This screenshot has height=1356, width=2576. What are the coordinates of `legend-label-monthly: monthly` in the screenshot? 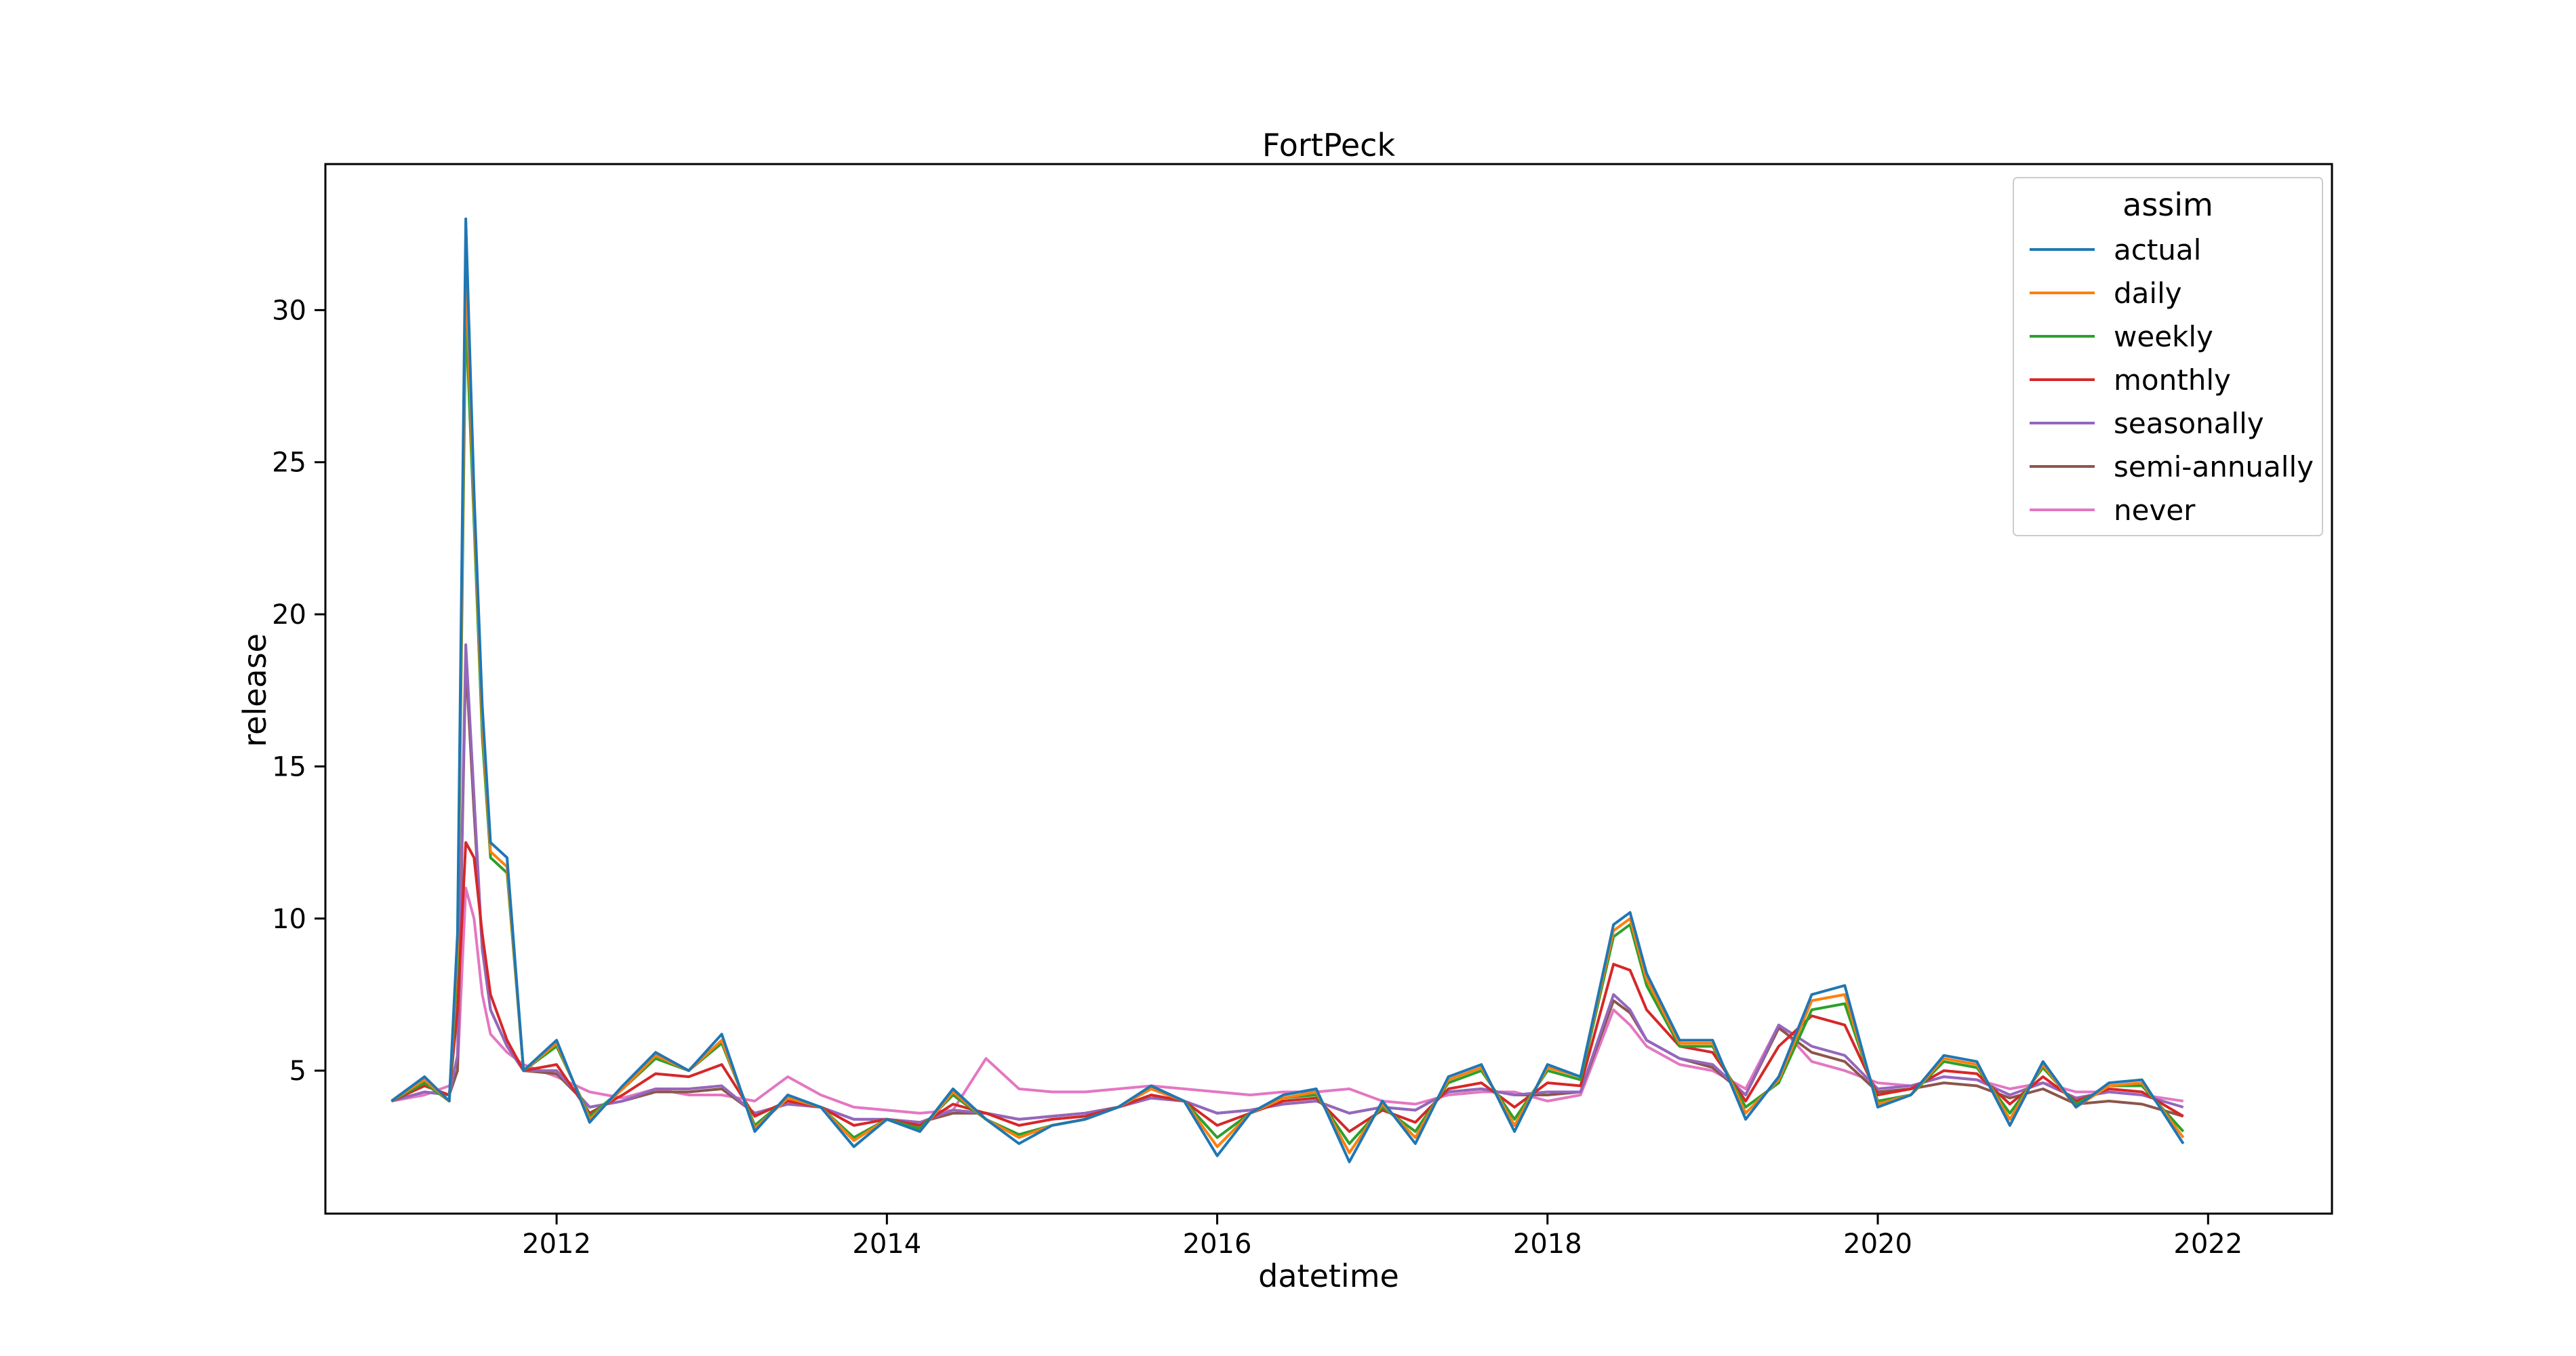 It's located at (2172, 380).